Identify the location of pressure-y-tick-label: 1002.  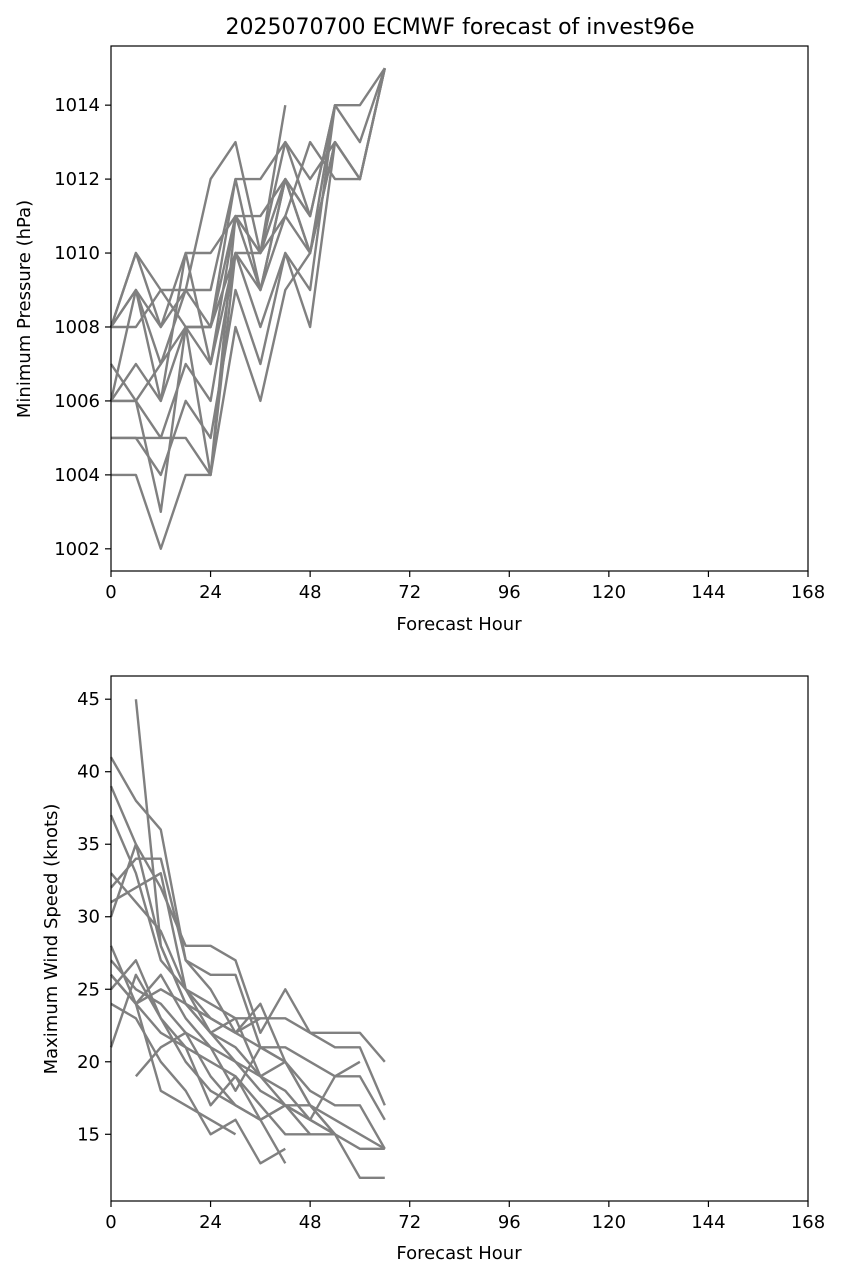
(77, 549).